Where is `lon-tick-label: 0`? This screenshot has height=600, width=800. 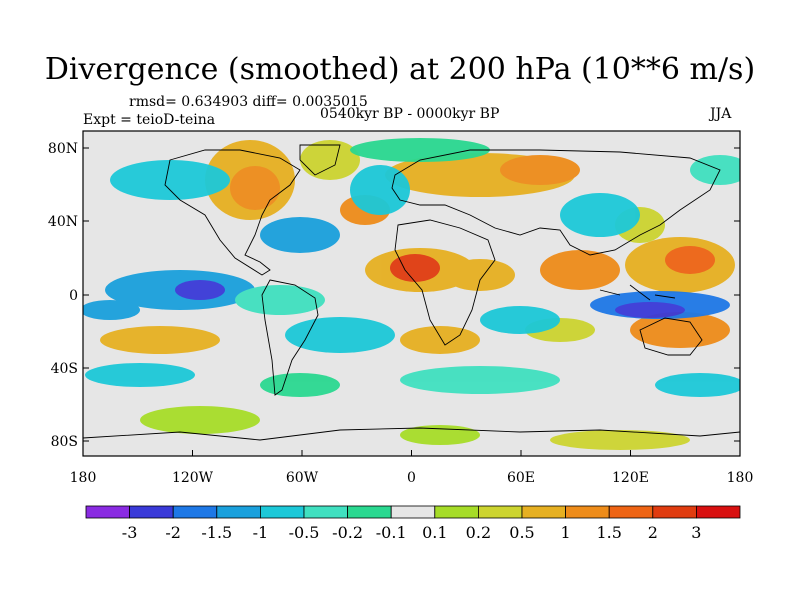 lon-tick-label: 0 is located at coordinates (411, 478).